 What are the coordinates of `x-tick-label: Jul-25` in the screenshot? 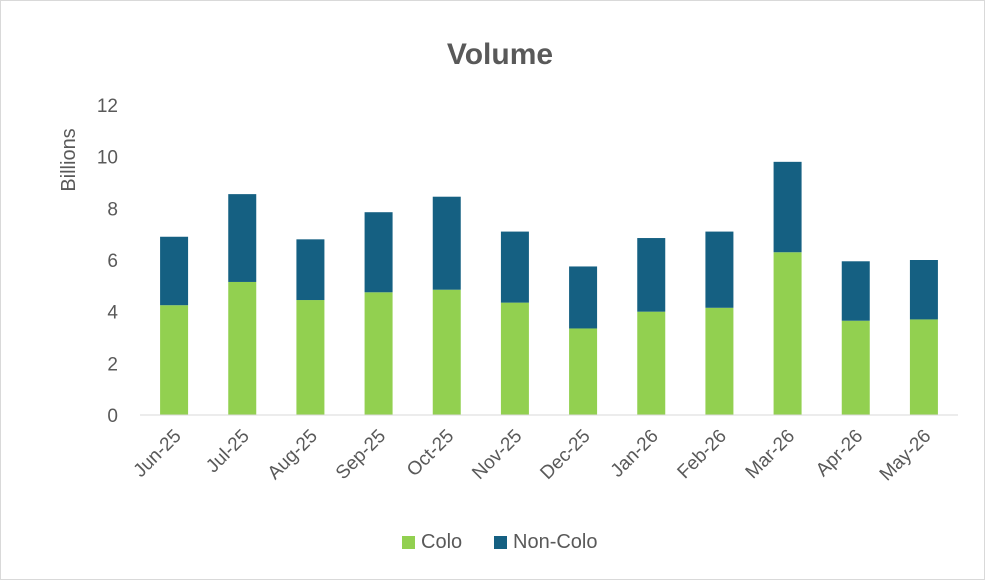 It's located at (227, 451).